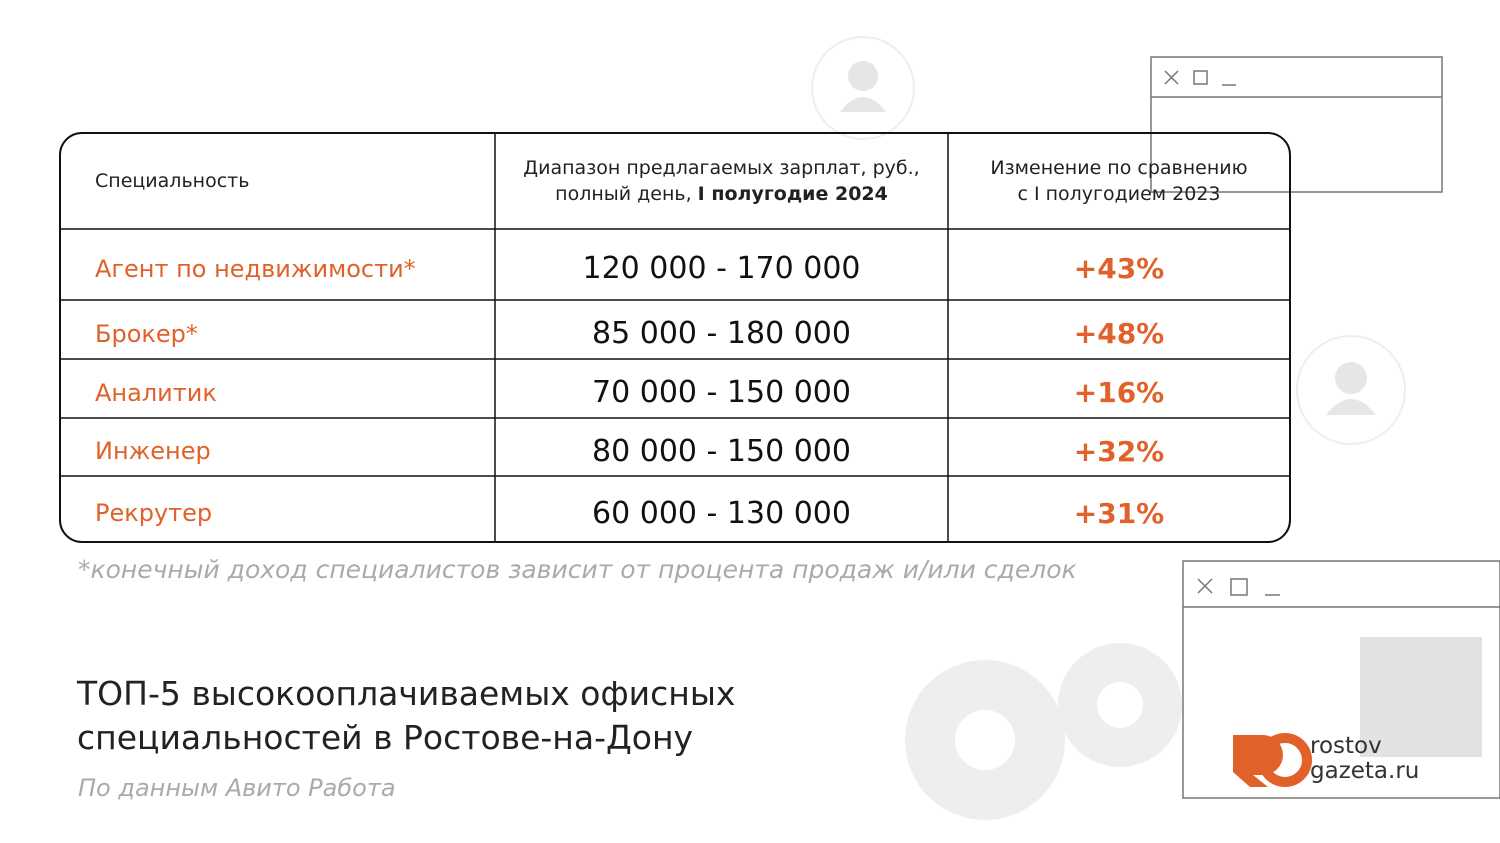 This screenshot has width=1500, height=843. Describe the element at coordinates (721, 451) in the screenshot. I see `salary-range: 80 000 - 150 000` at that location.